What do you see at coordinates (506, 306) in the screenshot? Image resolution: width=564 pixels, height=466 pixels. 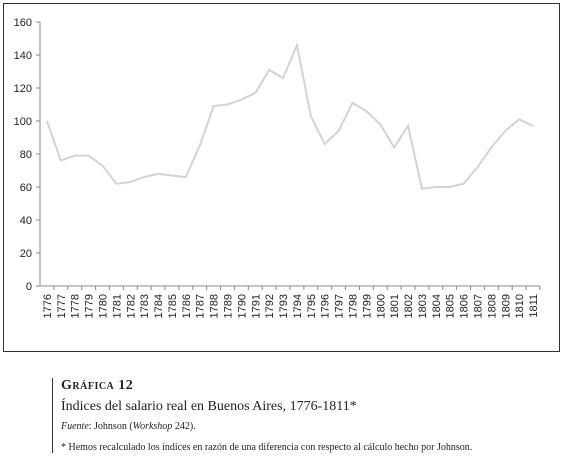 I see `x-tick-label: 1809` at bounding box center [506, 306].